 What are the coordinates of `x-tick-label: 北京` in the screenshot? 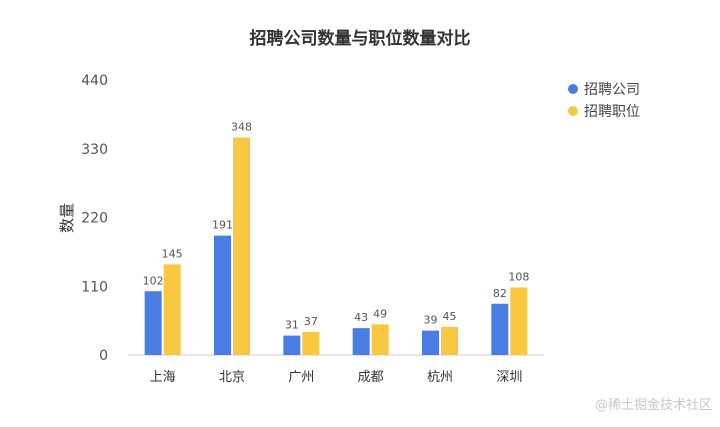 It's located at (232, 377).